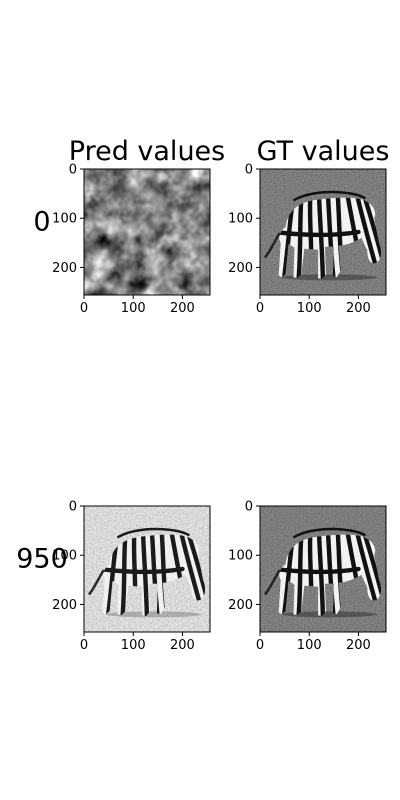  I want to click on panel-3: 0 100 200 0 100 200, so click(307, 576).